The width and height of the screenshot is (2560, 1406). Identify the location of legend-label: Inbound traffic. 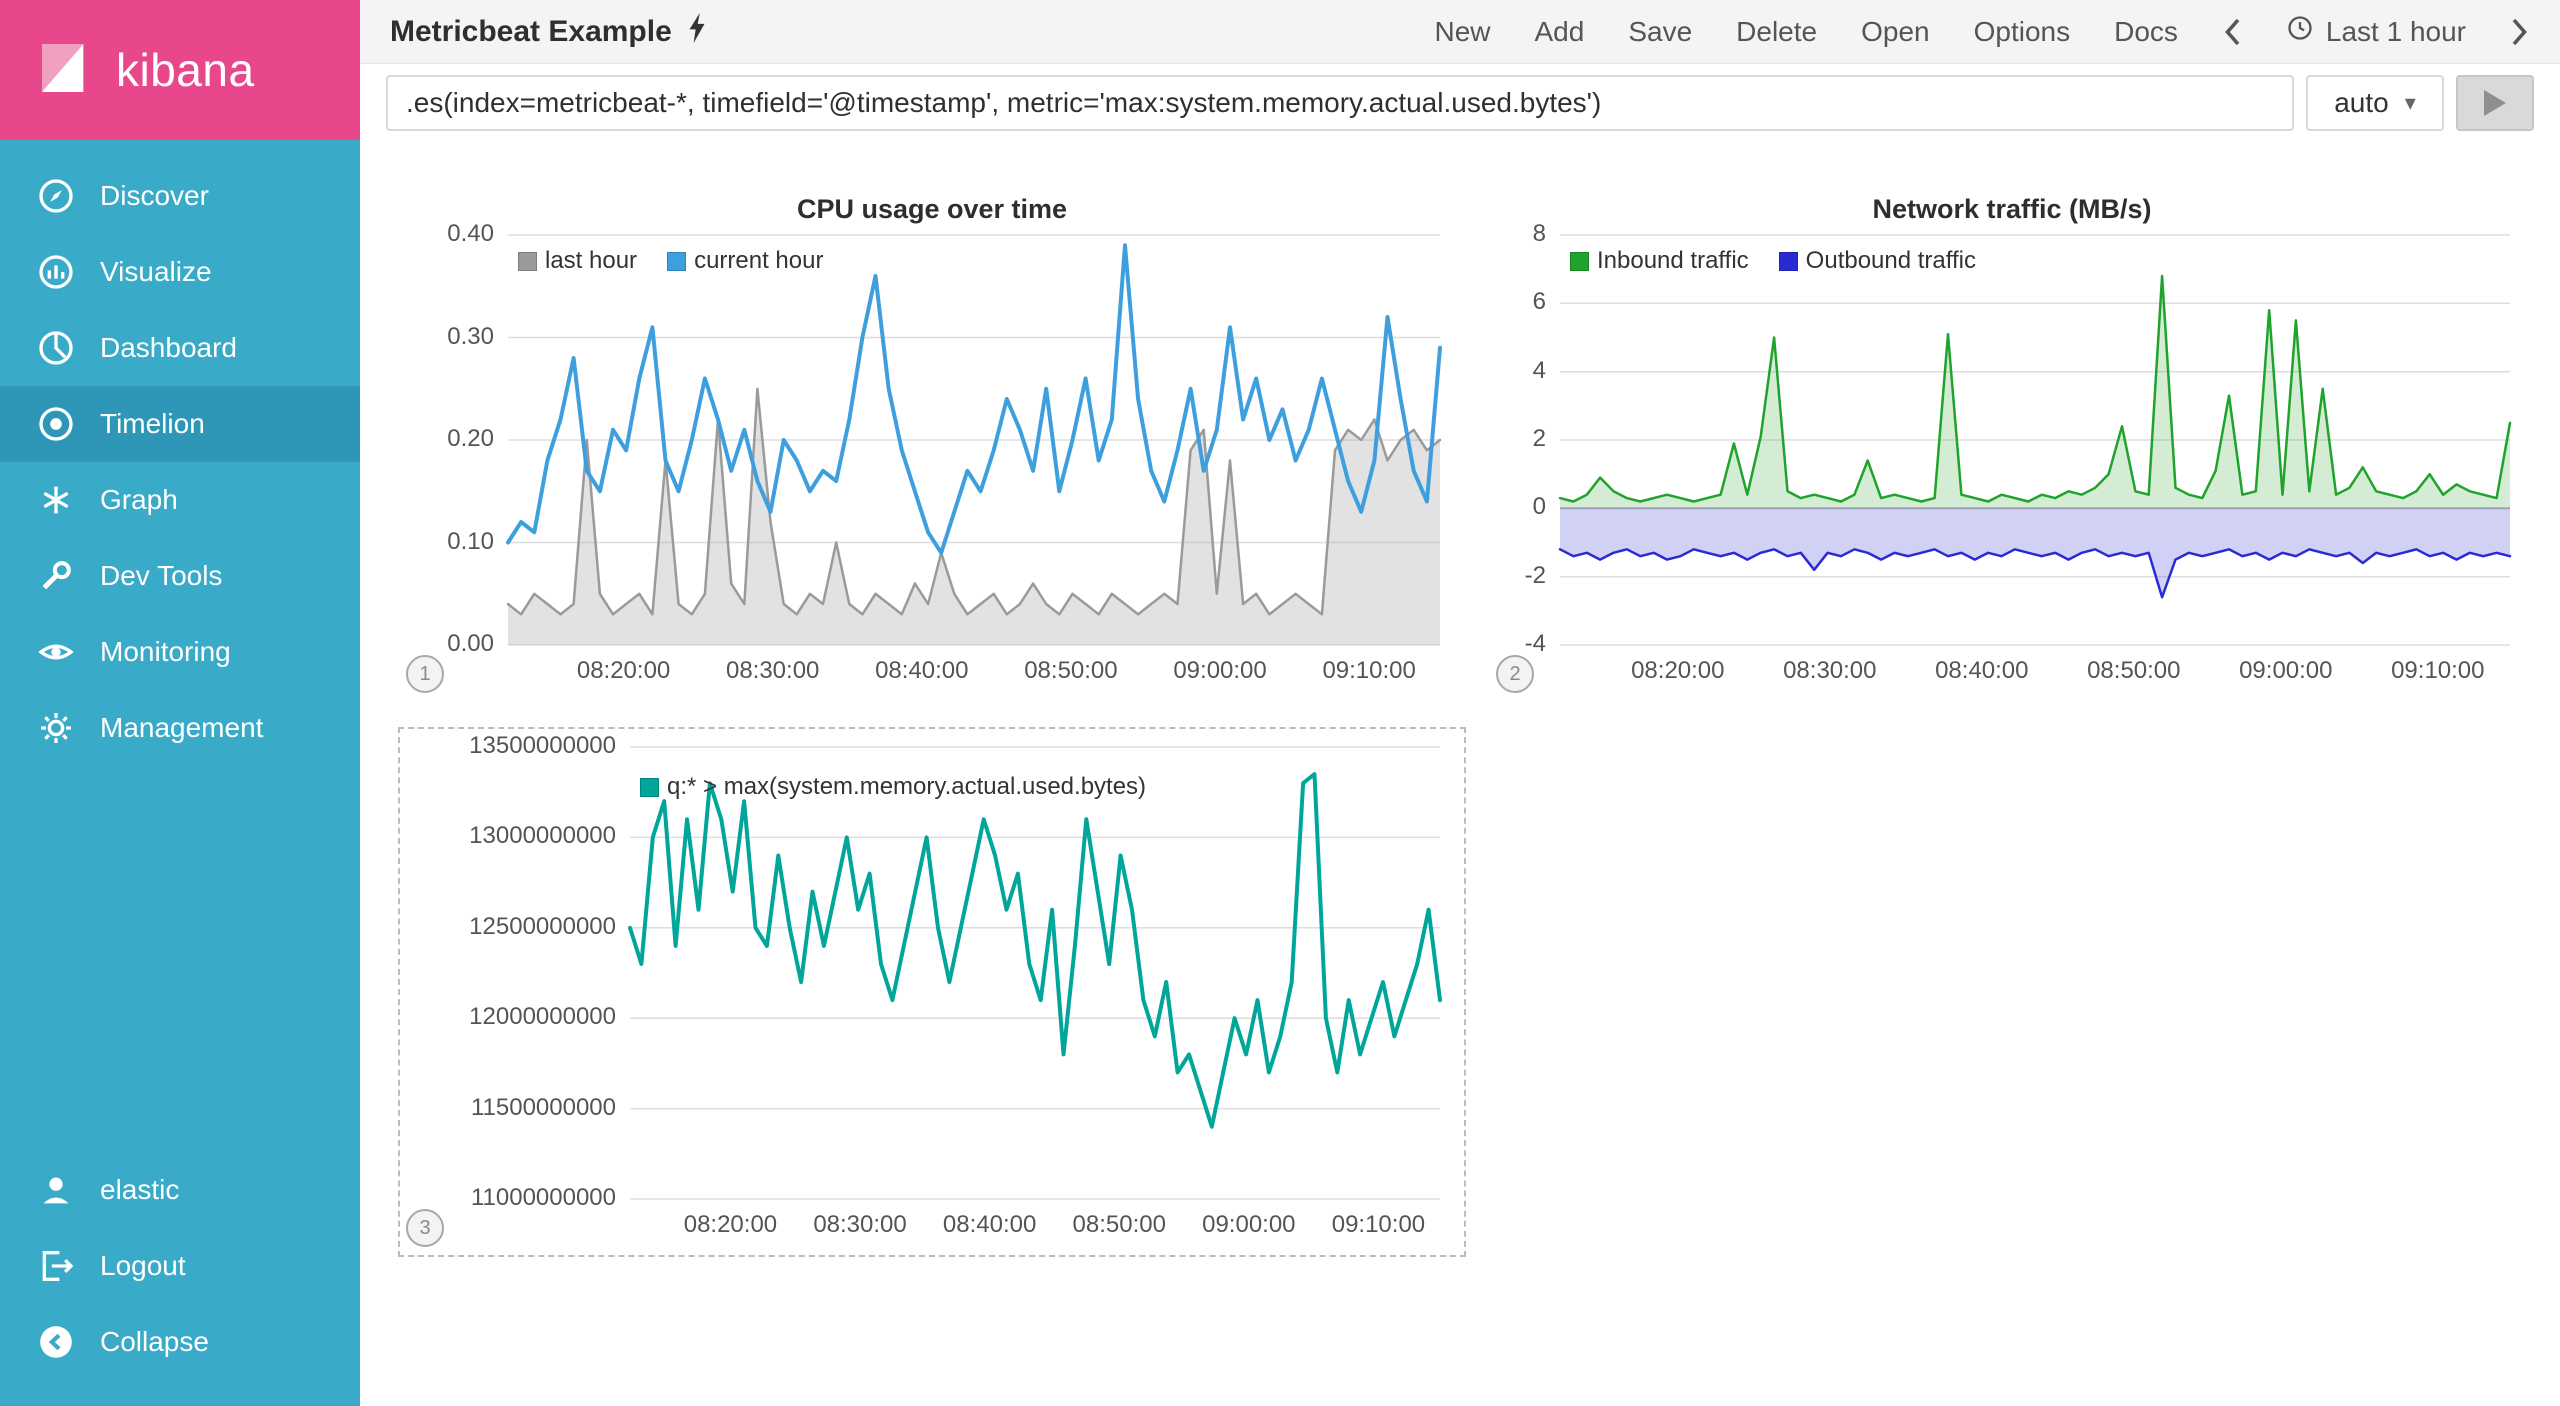
(1673, 260).